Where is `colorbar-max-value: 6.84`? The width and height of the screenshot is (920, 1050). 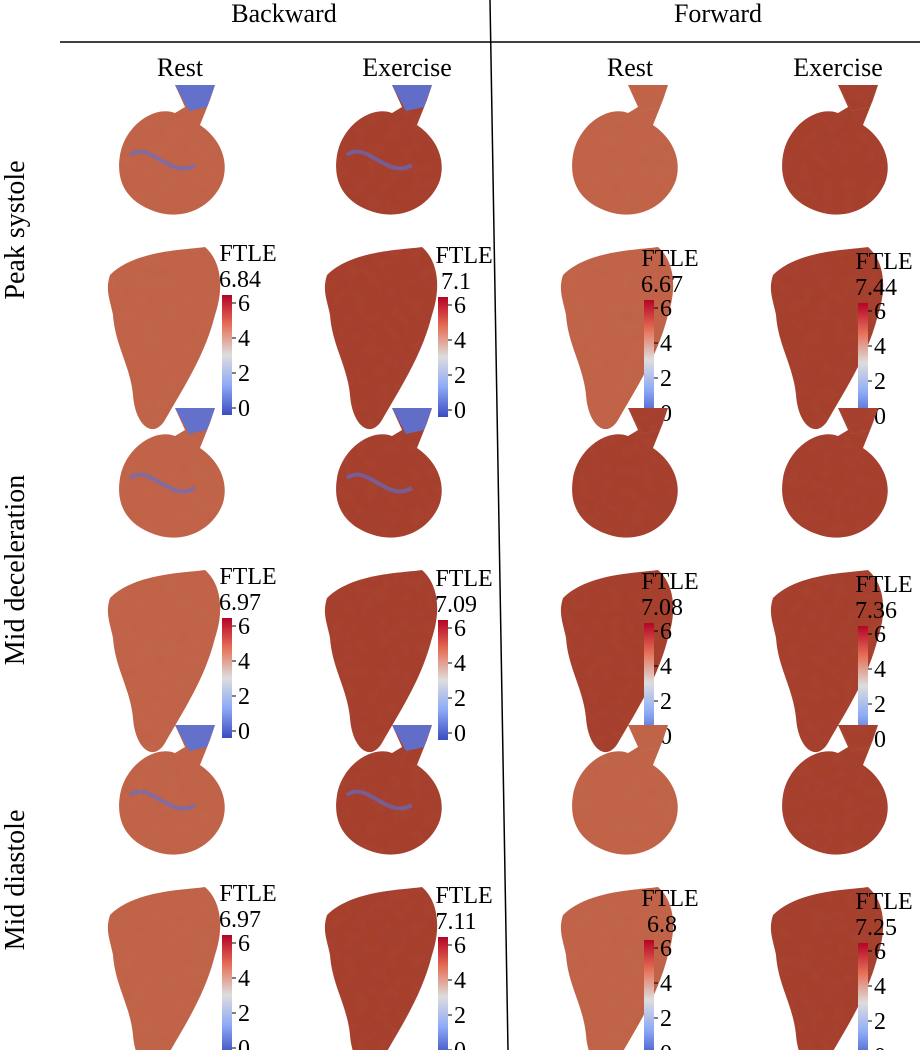
colorbar-max-value: 6.84 is located at coordinates (240, 280).